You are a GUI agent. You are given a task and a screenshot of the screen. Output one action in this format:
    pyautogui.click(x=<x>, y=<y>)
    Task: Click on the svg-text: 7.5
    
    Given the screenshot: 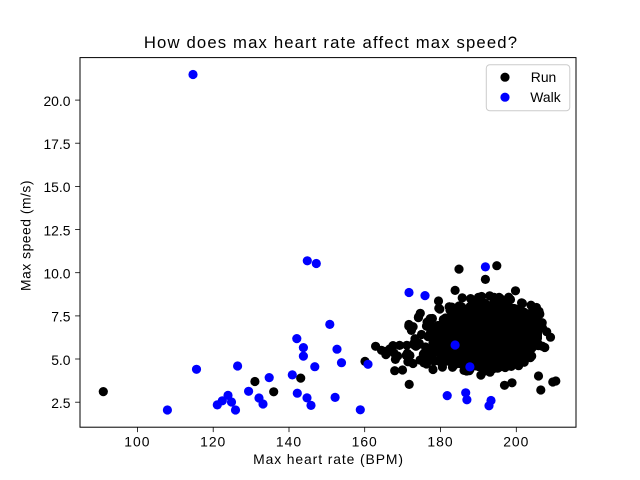 What is the action you would take?
    pyautogui.click(x=61, y=317)
    